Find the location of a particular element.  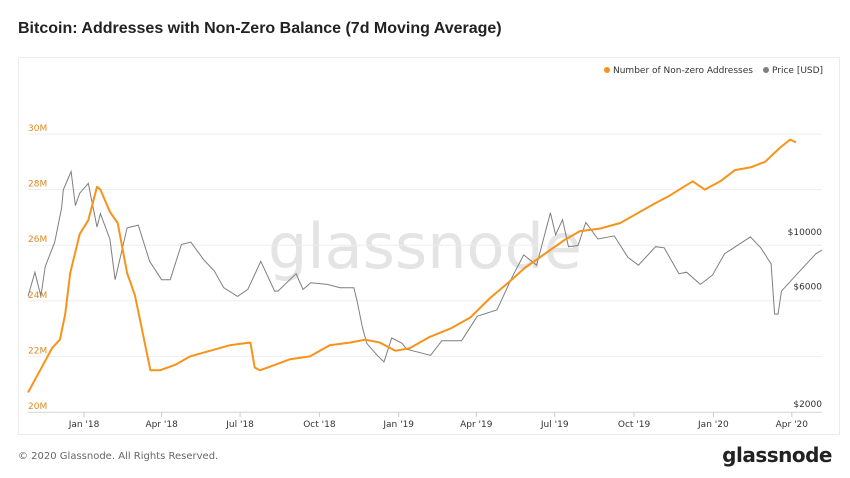

y-left-tick-label: 30M is located at coordinates (37, 129).